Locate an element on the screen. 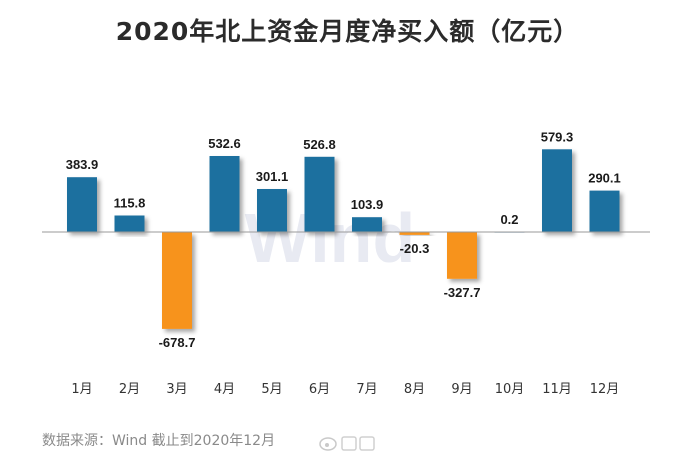 The width and height of the screenshot is (695, 466). value-label: 301.1 is located at coordinates (272, 176).